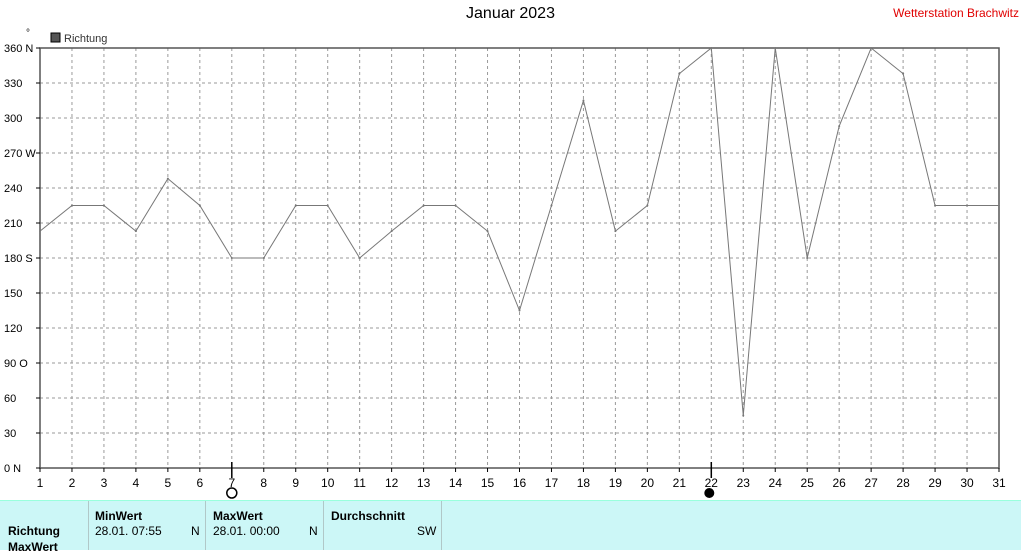  What do you see at coordinates (999, 483) in the screenshot?
I see `x-tick-label: 31` at bounding box center [999, 483].